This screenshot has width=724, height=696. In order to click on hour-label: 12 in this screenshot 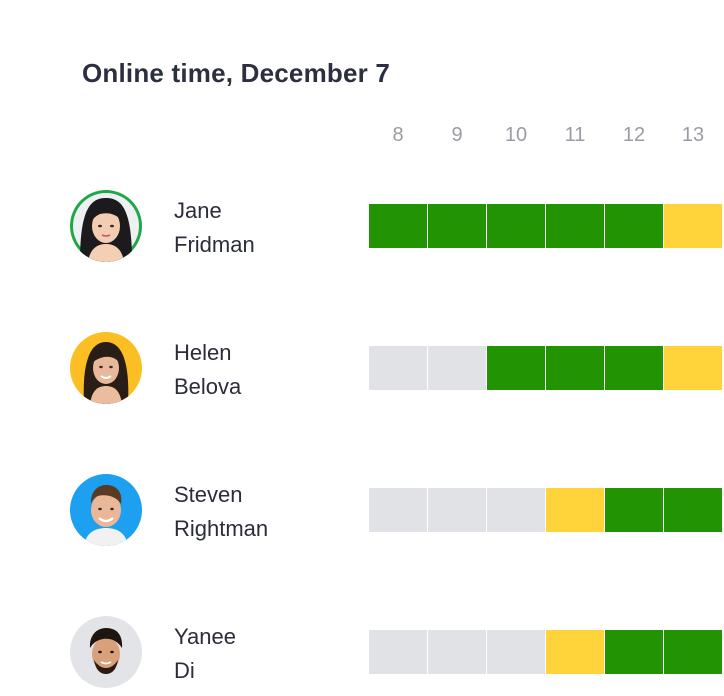, I will do `click(634, 135)`.